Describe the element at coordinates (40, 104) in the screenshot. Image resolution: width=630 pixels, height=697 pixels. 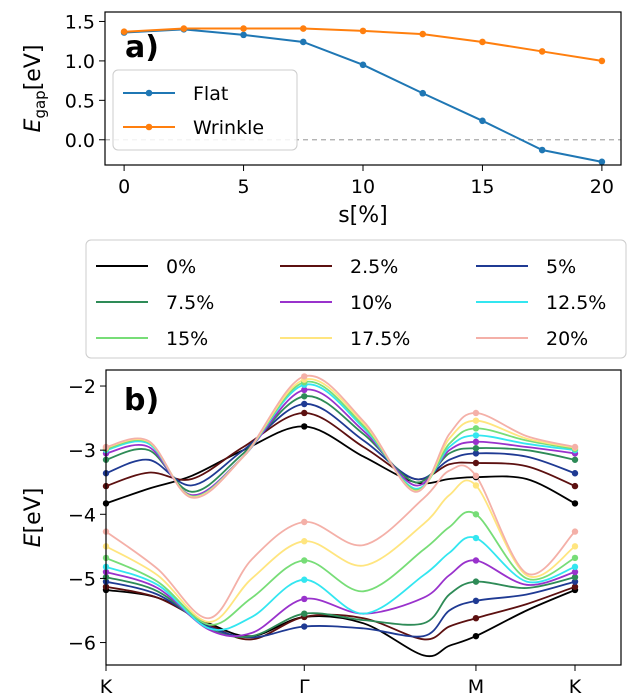
I see `gap-y-label-sub: gap` at that location.